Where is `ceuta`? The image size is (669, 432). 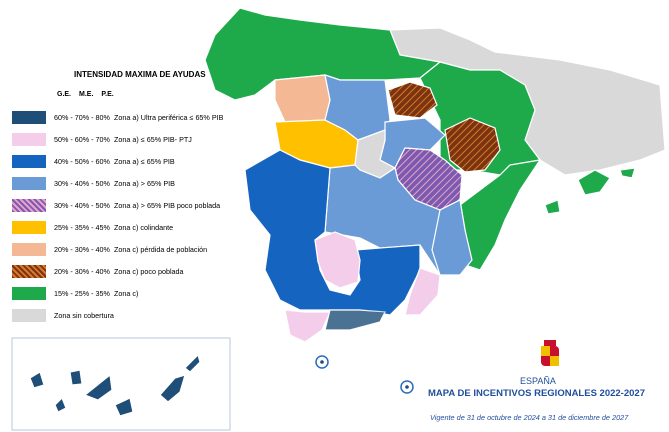 ceuta is located at coordinates (322, 362).